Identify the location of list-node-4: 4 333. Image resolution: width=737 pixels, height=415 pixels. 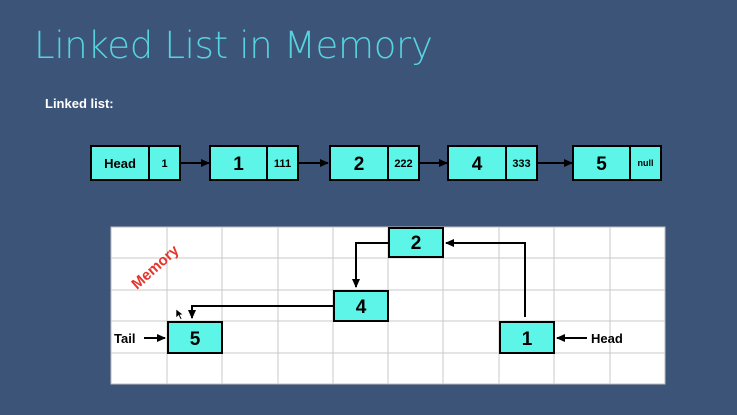
(492, 163).